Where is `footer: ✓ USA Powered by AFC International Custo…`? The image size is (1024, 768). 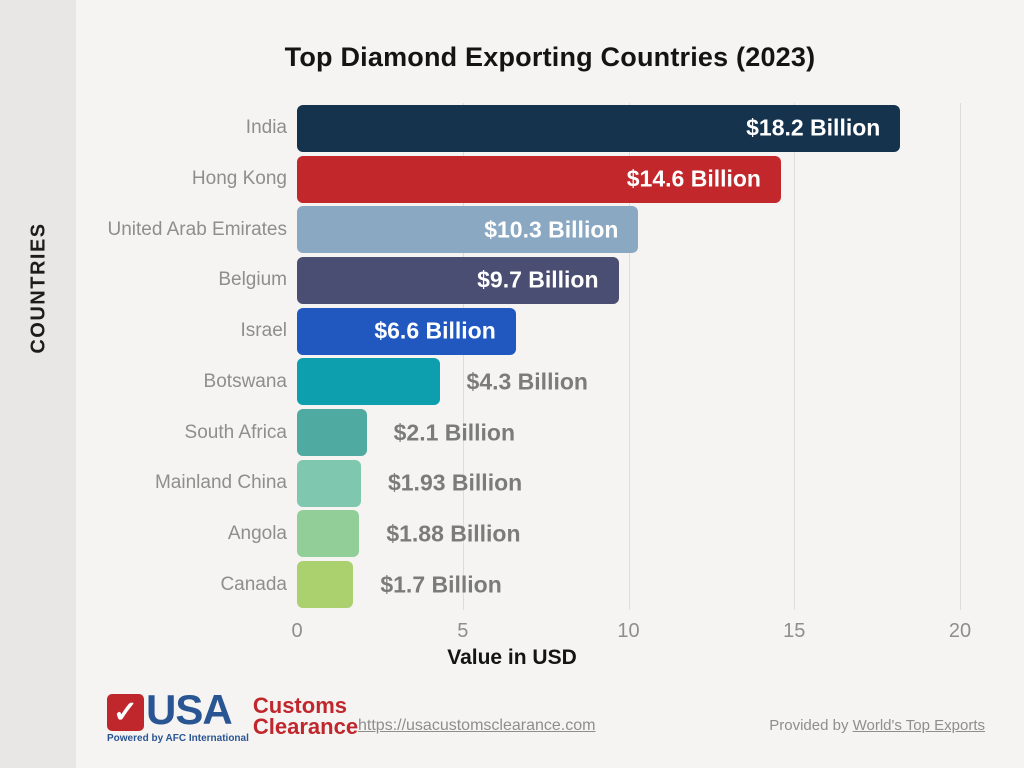 footer: ✓ USA Powered by AFC International Custo… is located at coordinates (512, 723).